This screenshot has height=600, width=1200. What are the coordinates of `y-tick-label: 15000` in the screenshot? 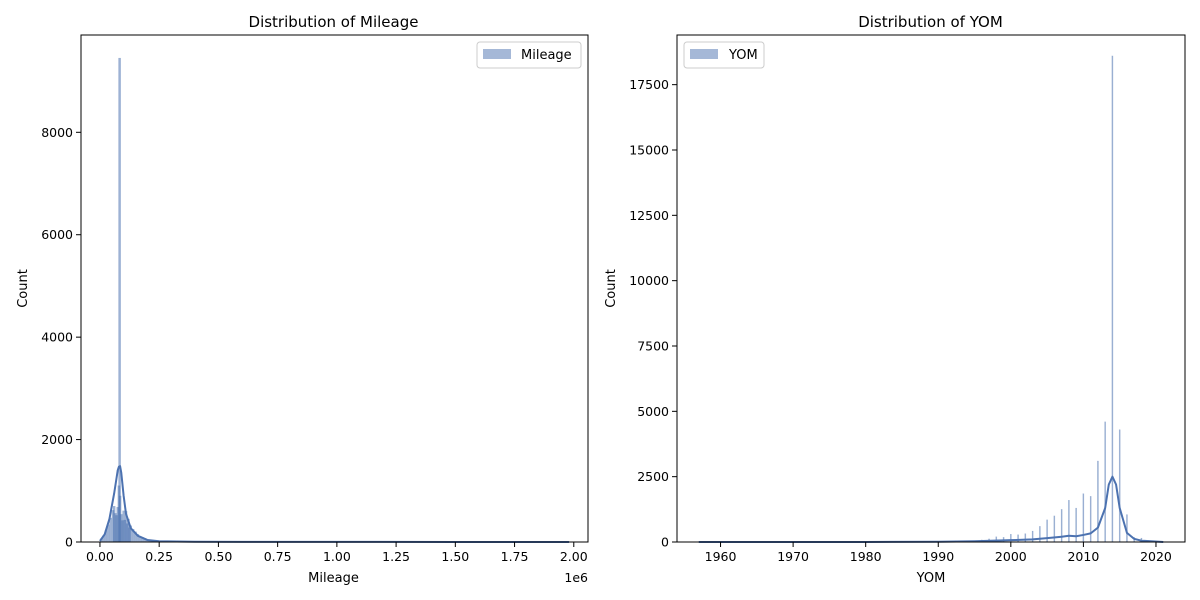 It's located at (649, 149).